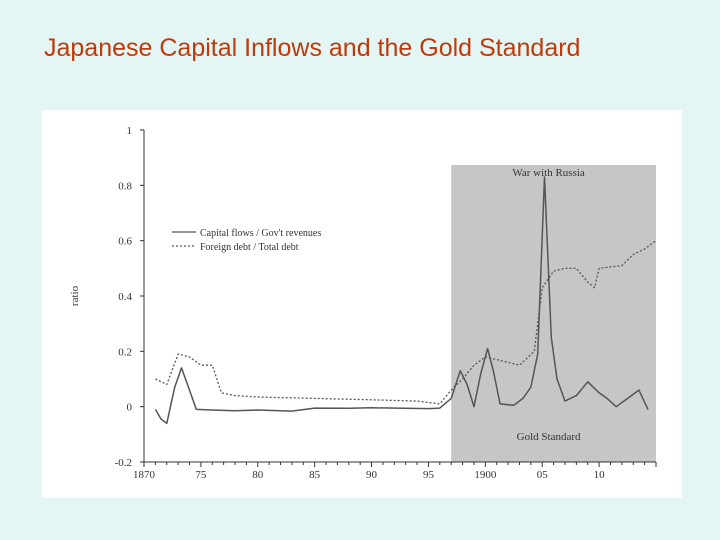 This screenshot has width=720, height=540. I want to click on y-axis-label: ratio, so click(75, 295).